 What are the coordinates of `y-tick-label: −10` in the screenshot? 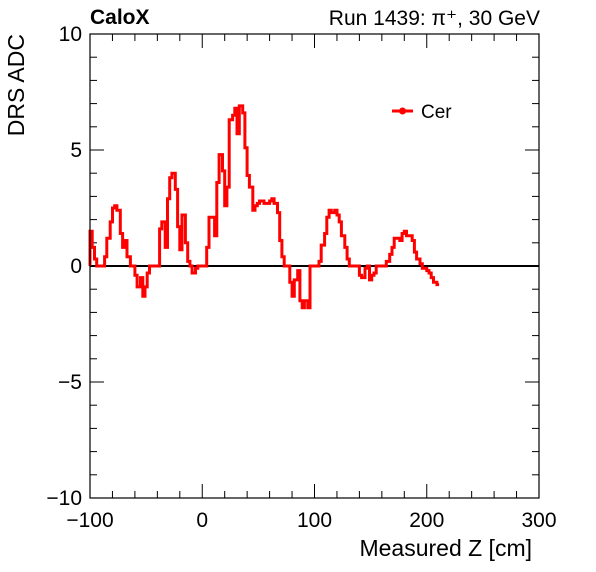 It's located at (64, 498).